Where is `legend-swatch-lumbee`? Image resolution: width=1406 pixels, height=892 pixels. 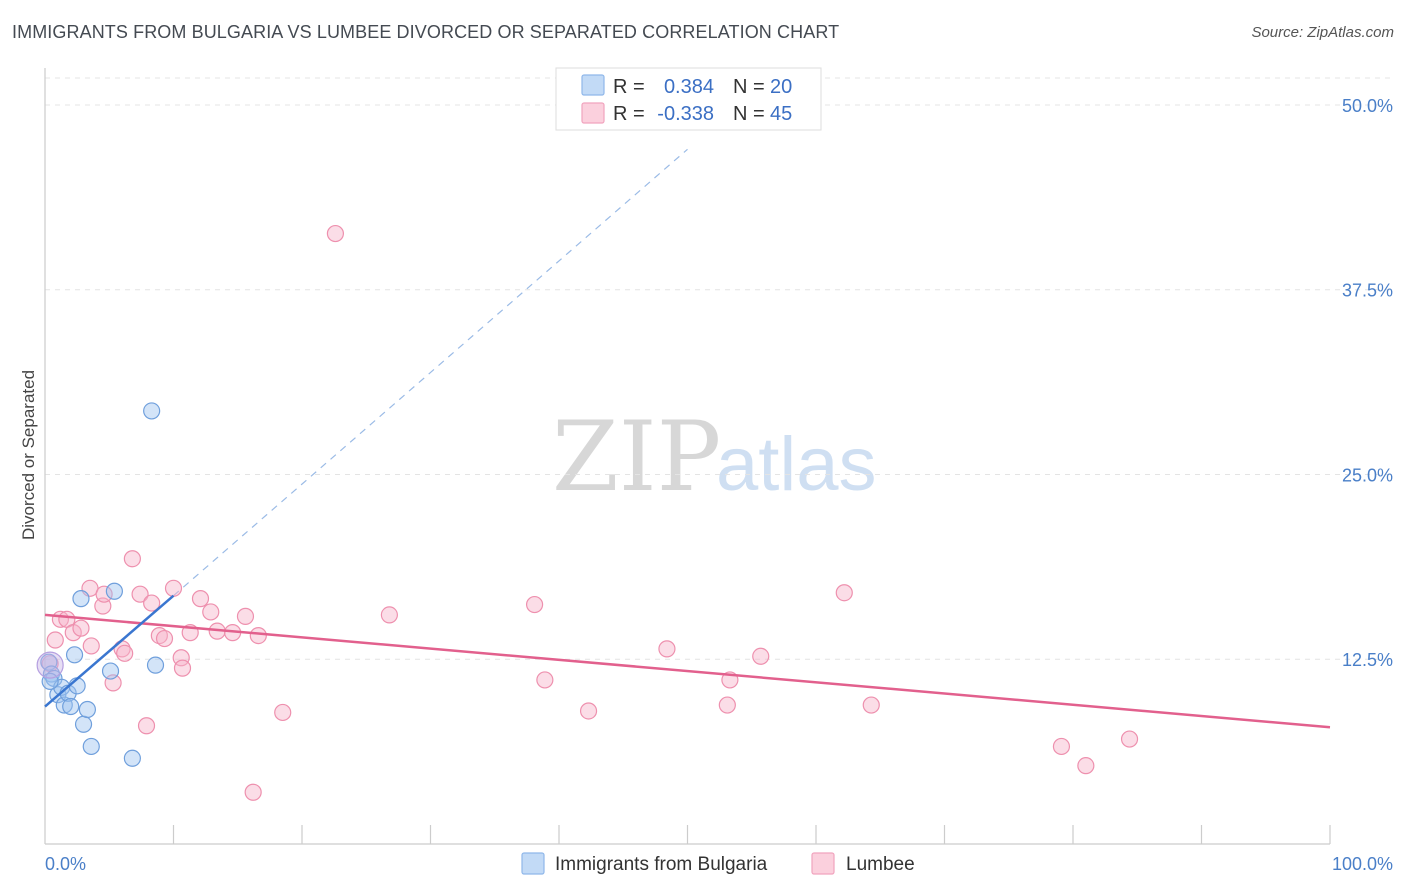
legend-swatch-lumbee is located at coordinates (593, 113).